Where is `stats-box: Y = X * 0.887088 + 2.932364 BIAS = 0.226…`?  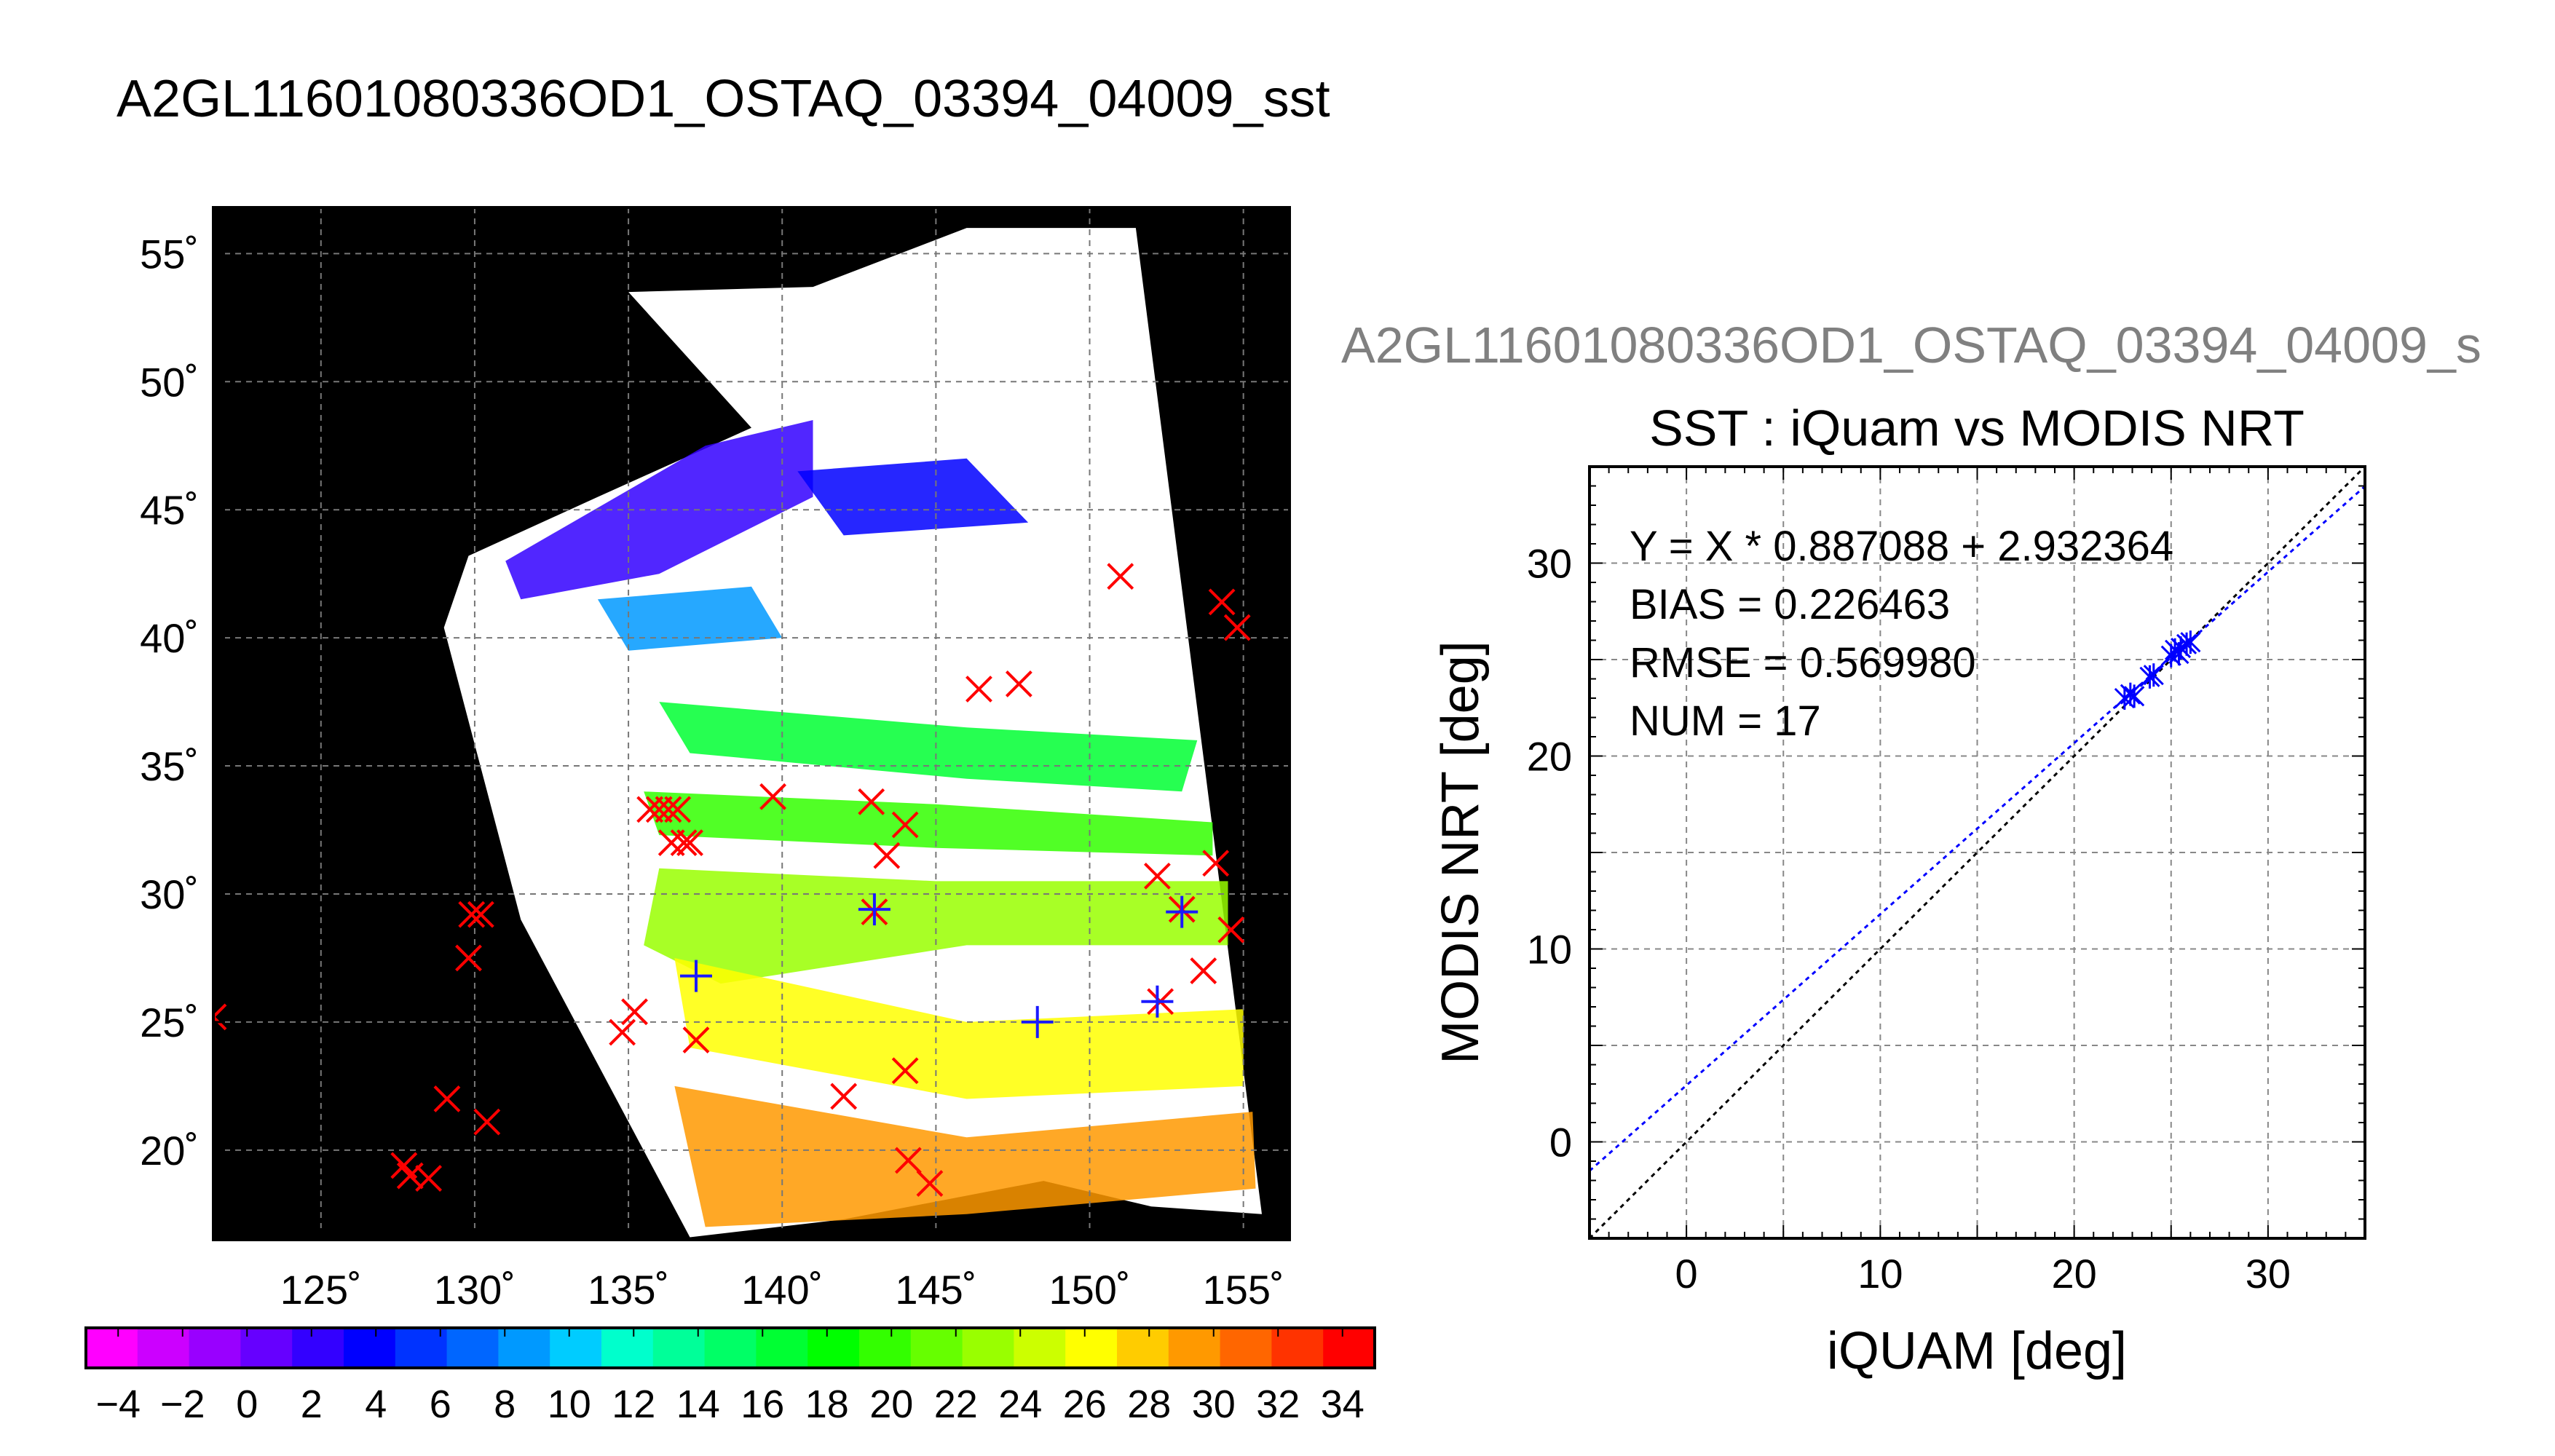
stats-box: Y = X * 0.887088 + 2.932364 BIAS = 0.226… is located at coordinates (1901, 634).